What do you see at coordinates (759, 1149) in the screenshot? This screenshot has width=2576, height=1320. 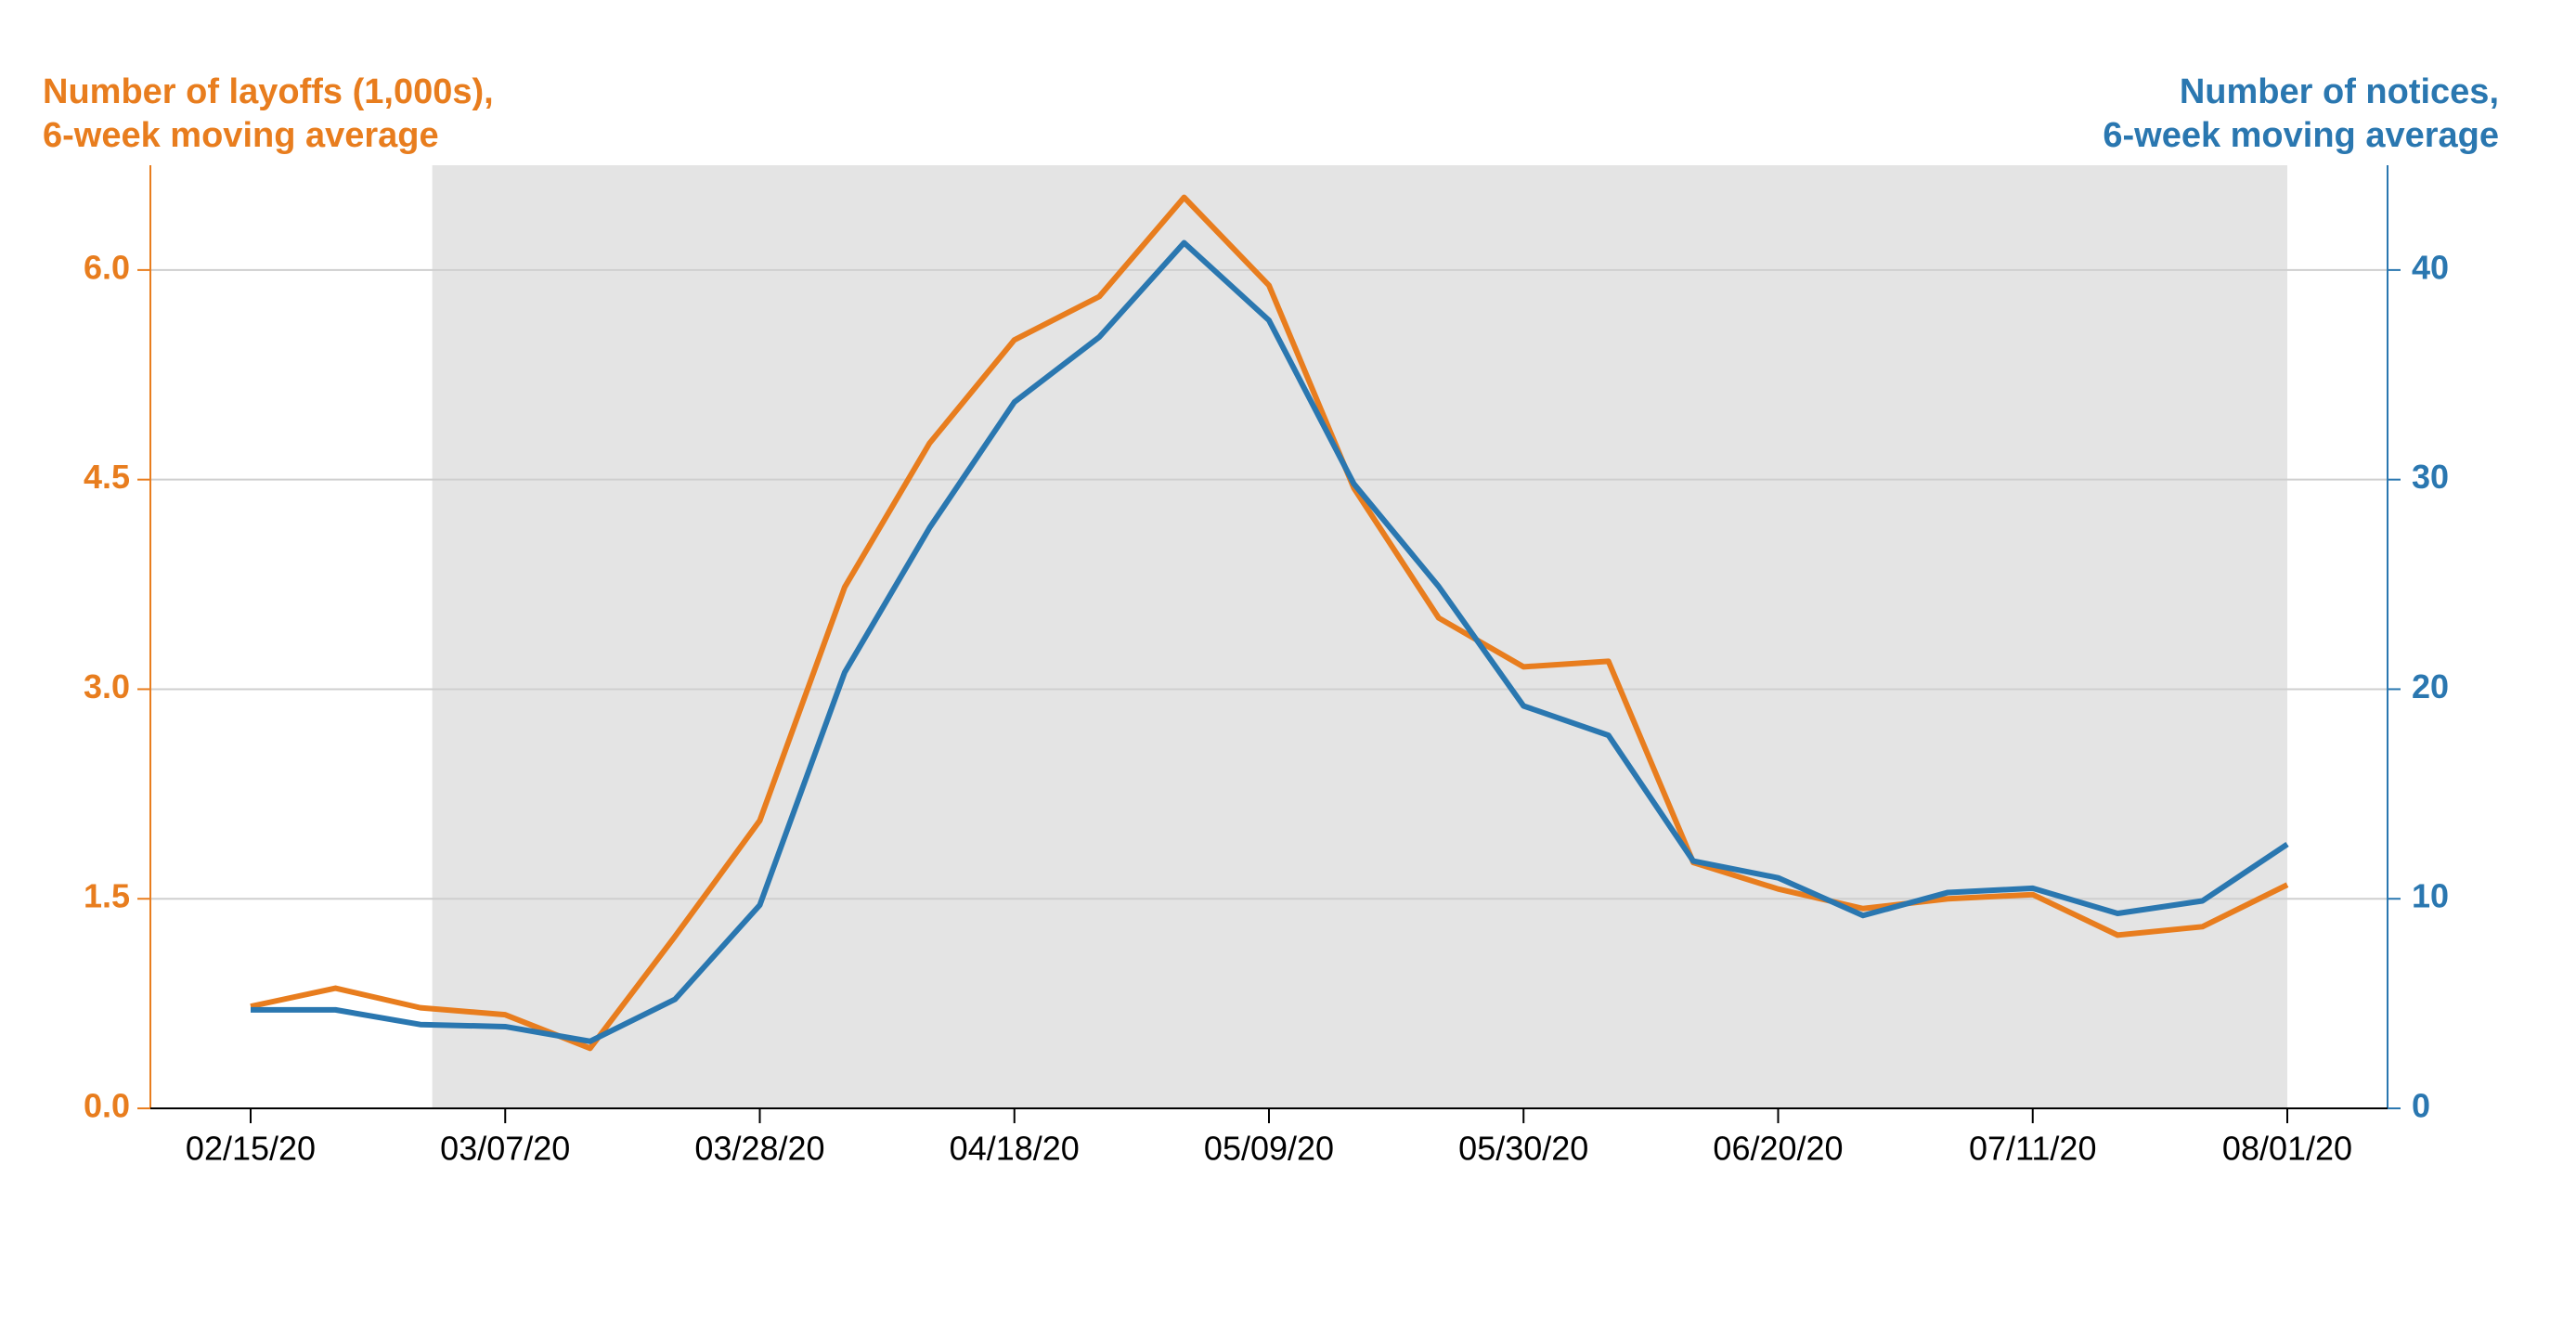 I see `x-tick-label: 03/28/20` at bounding box center [759, 1149].